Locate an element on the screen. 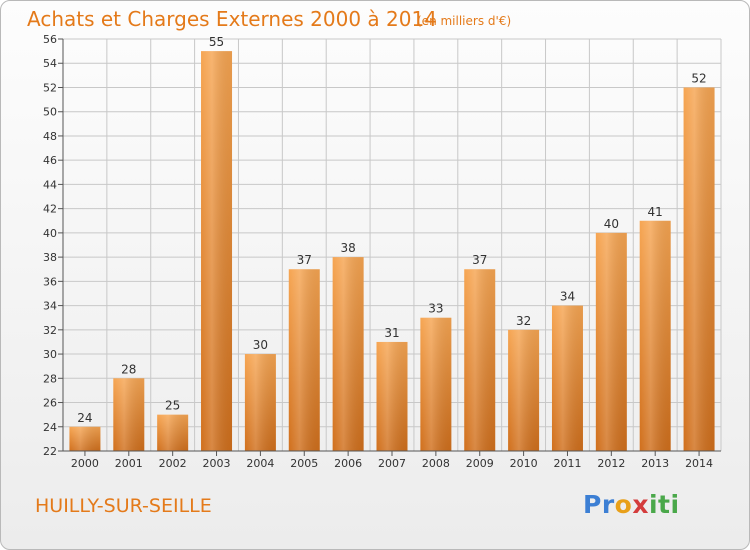 This screenshot has height=550, width=750. data-label: 40 is located at coordinates (611, 224).